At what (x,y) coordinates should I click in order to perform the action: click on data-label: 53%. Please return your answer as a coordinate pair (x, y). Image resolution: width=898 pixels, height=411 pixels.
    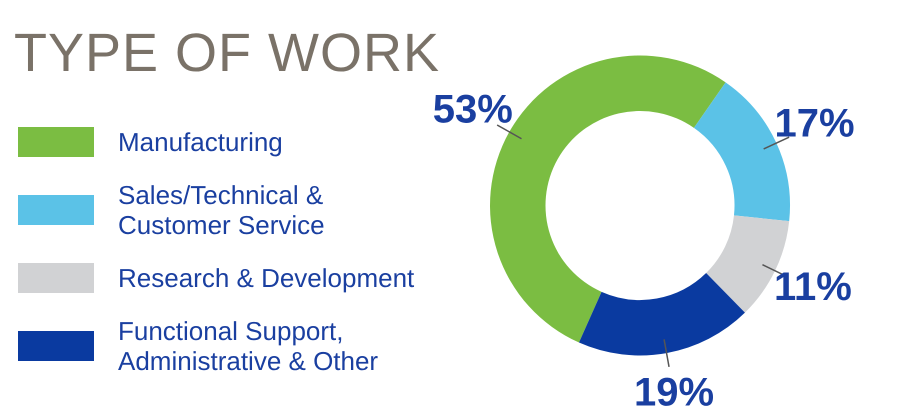
    Looking at the image, I should click on (472, 109).